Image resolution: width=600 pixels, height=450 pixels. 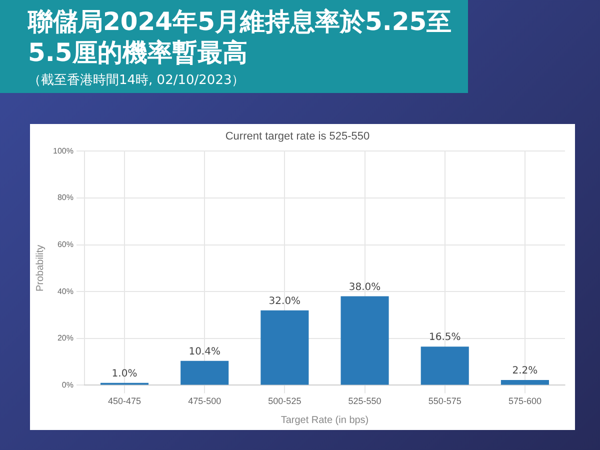 I want to click on y-tick-label: 60%, so click(x=65, y=245).